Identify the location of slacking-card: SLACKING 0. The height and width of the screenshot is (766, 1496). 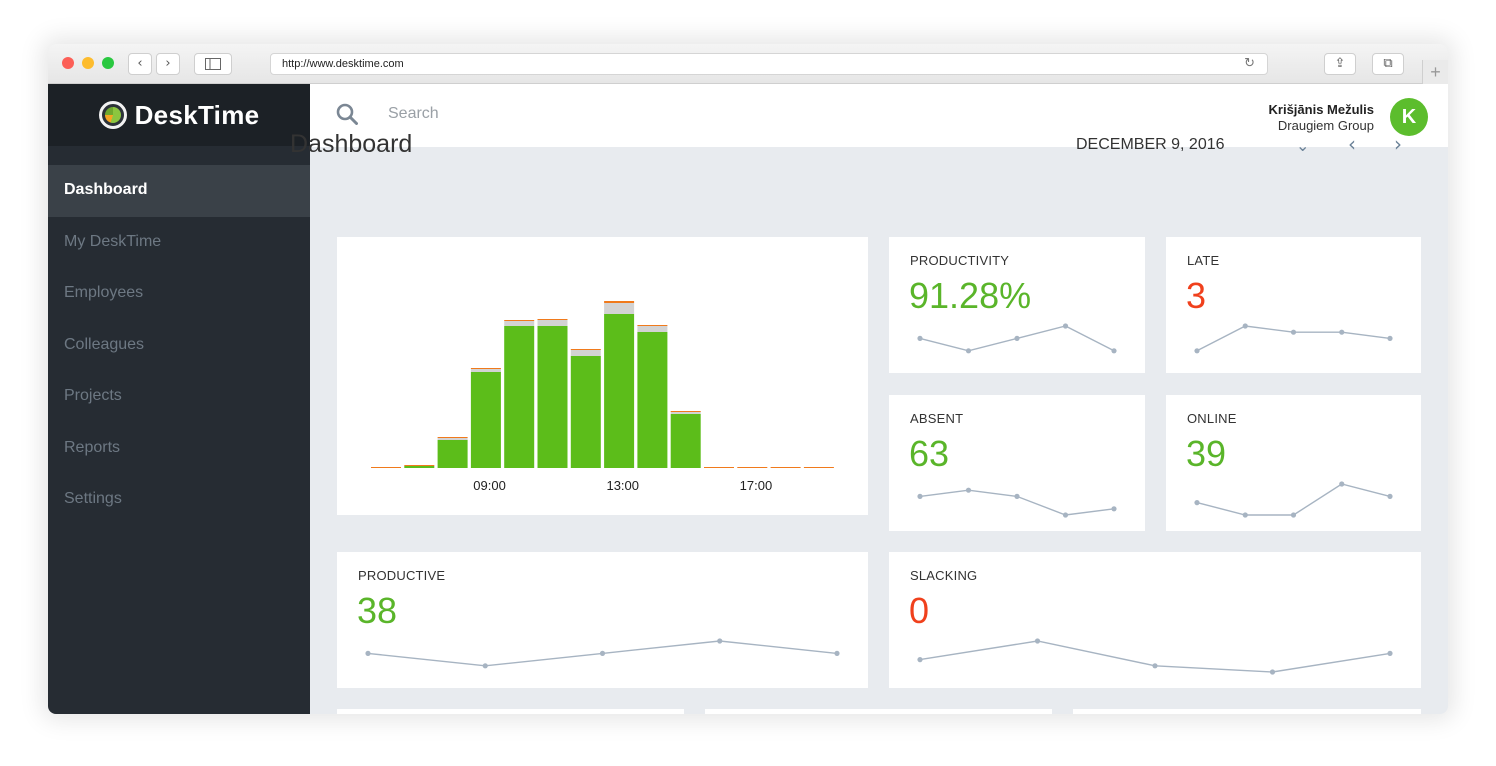
(1155, 620).